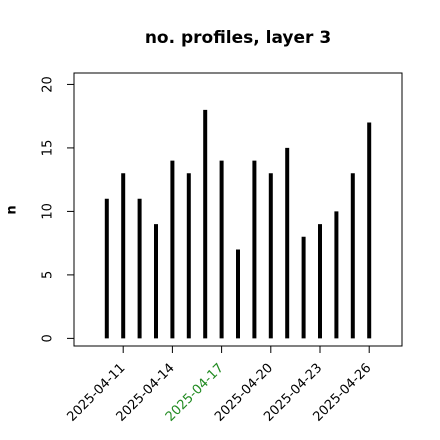  I want to click on y-tick-label: 0, so click(48, 338).